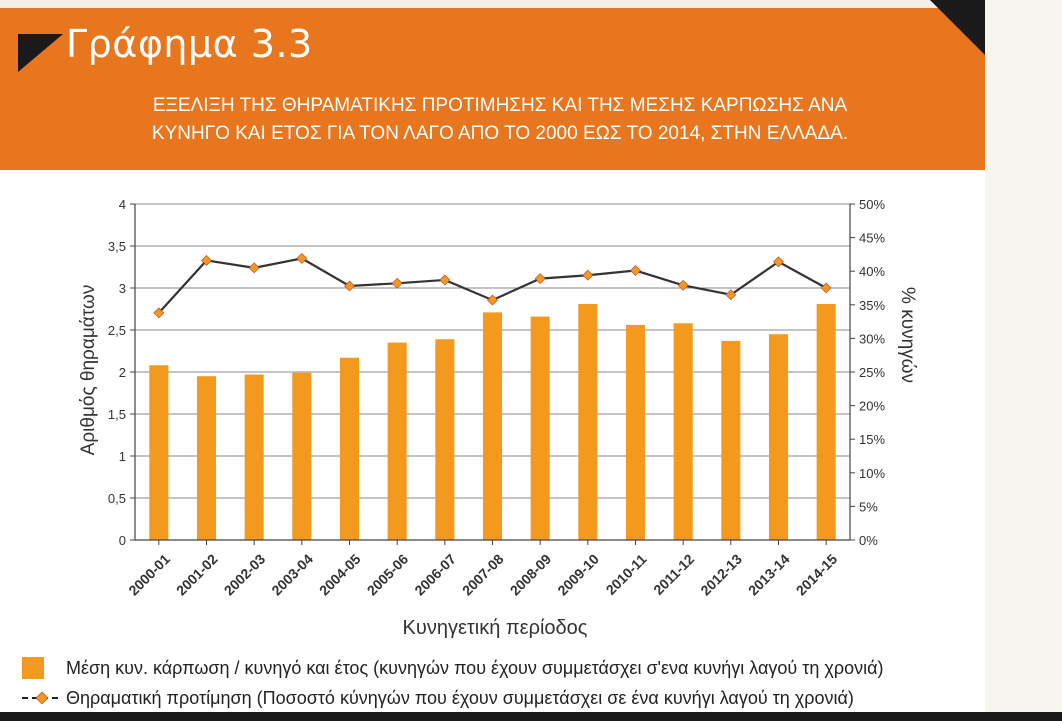 This screenshot has height=721, width=1062. Describe the element at coordinates (868, 540) in the screenshot. I see `y2-tick-label: 0%` at that location.